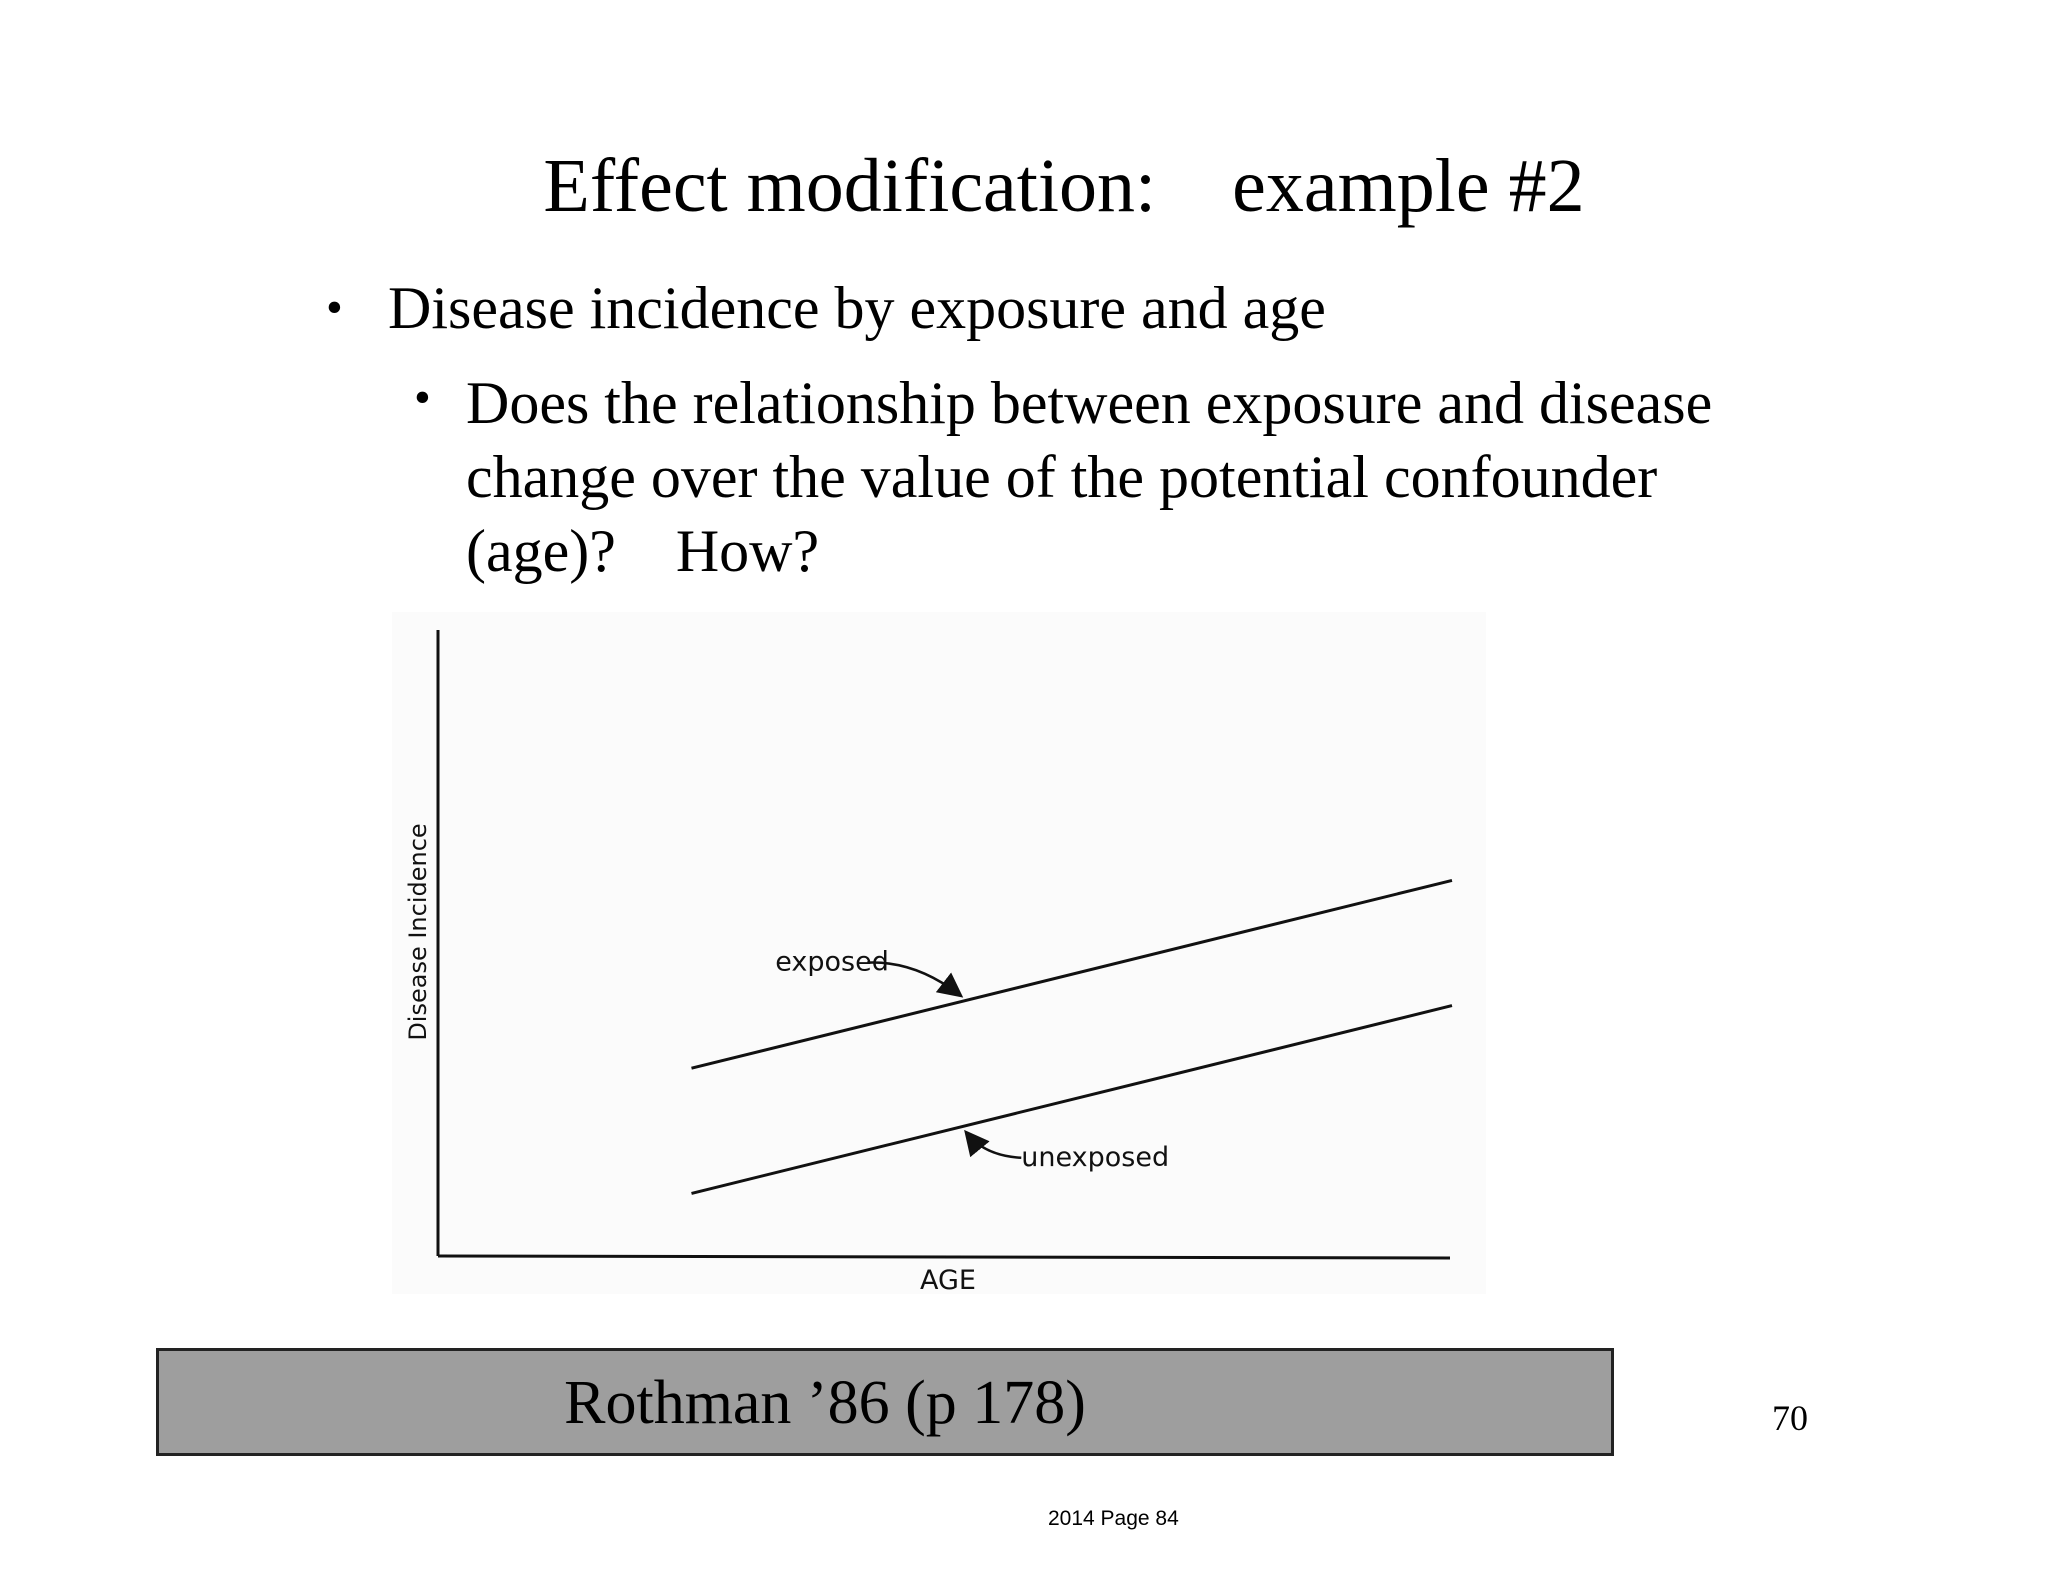  Describe the element at coordinates (1095, 1157) in the screenshot. I see `series-label-unexposed: unexposed` at that location.